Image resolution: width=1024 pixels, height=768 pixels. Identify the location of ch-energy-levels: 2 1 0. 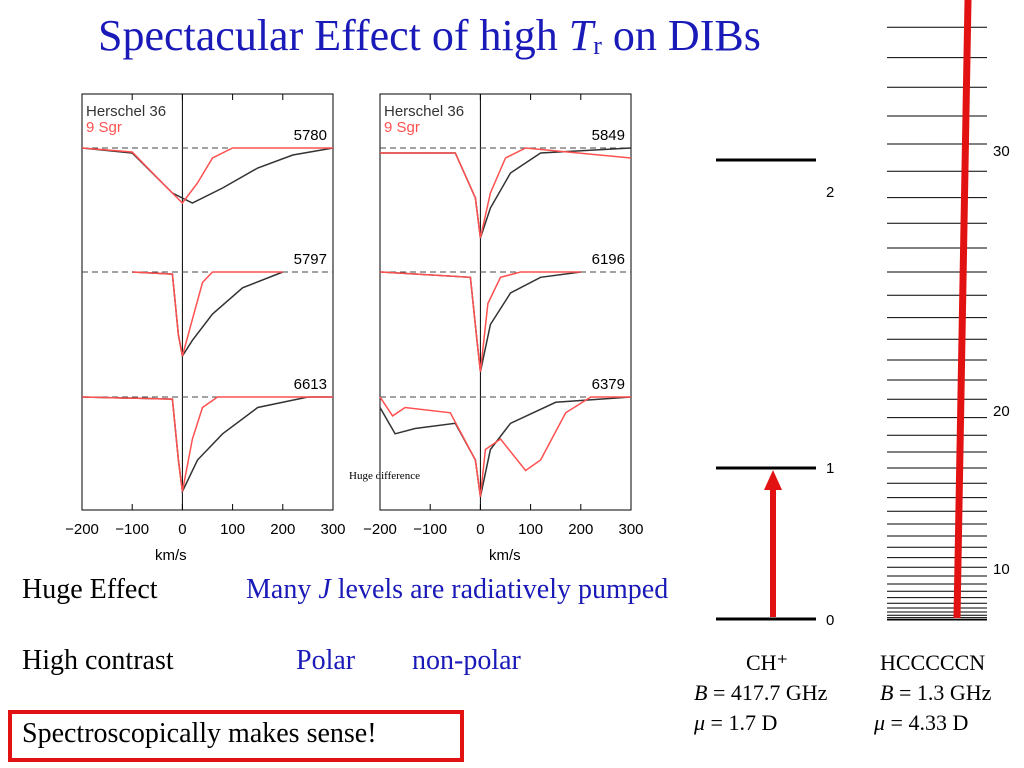
(775, 393).